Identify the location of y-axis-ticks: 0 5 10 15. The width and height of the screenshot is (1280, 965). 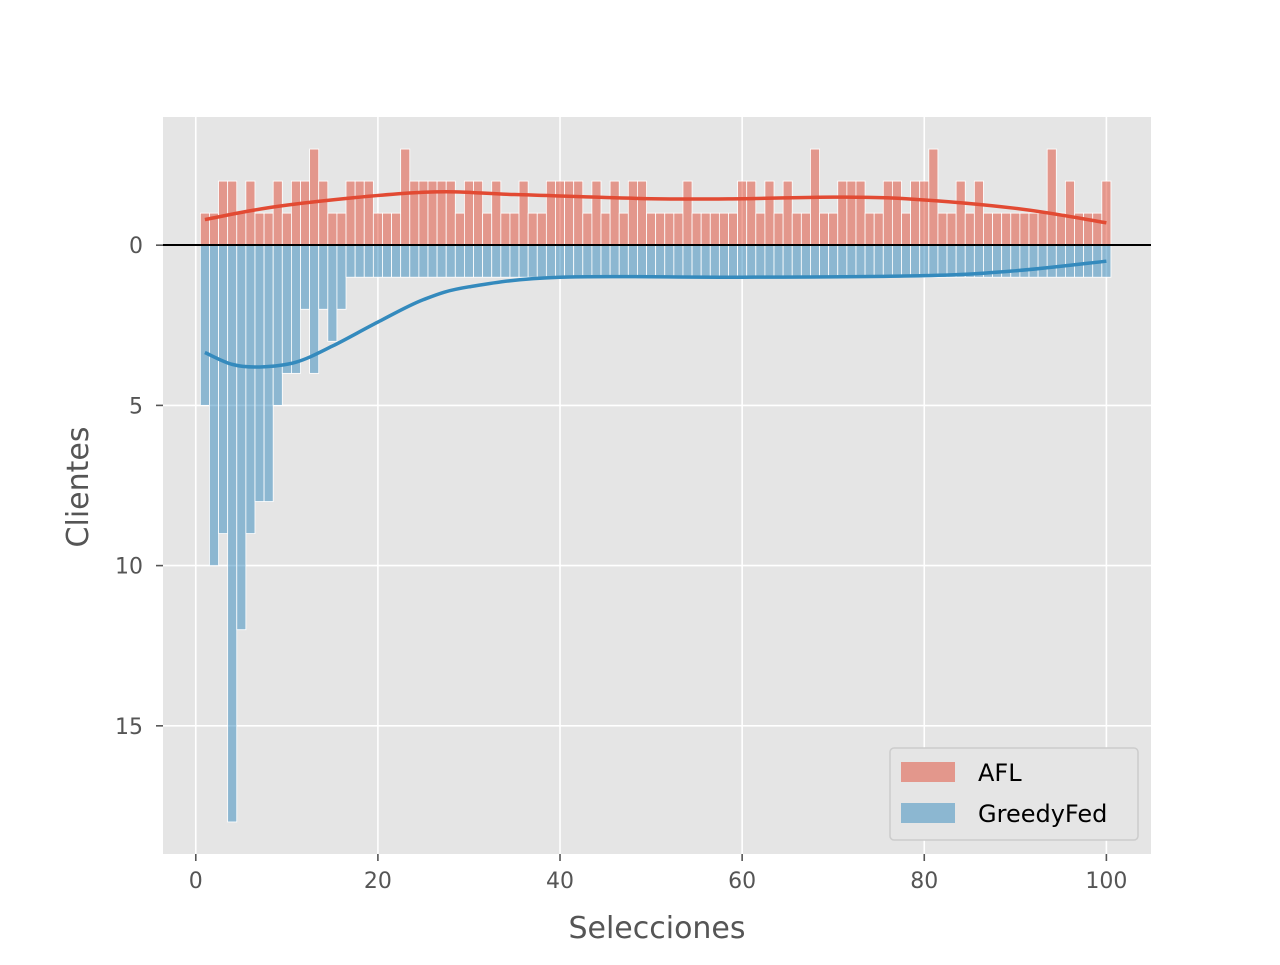
(139, 487).